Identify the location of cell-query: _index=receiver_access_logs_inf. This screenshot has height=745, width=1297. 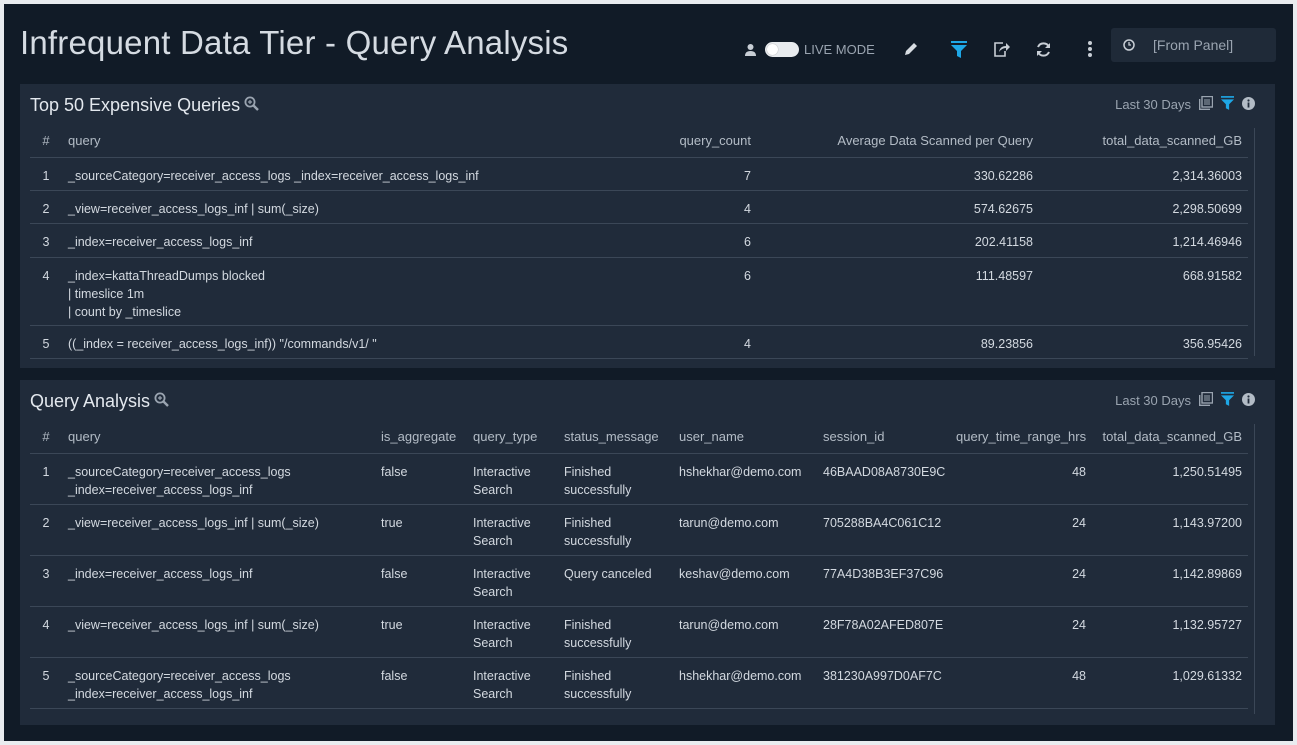
(218, 581).